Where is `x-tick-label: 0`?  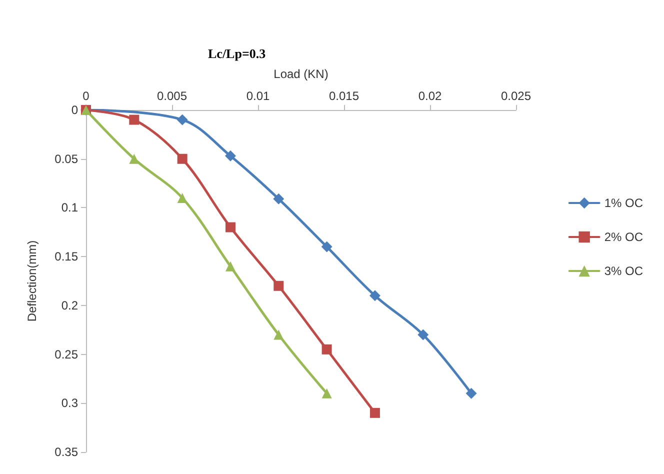 x-tick-label: 0 is located at coordinates (86, 96).